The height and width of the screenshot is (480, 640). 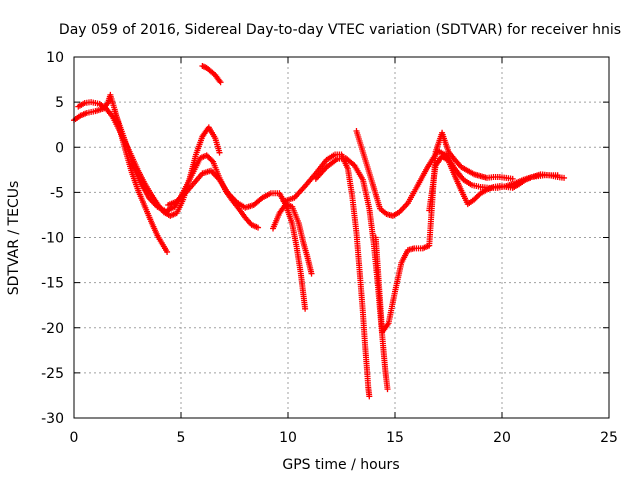 What do you see at coordinates (211, 160) in the screenshot?
I see `data-point-fill` at bounding box center [211, 160].